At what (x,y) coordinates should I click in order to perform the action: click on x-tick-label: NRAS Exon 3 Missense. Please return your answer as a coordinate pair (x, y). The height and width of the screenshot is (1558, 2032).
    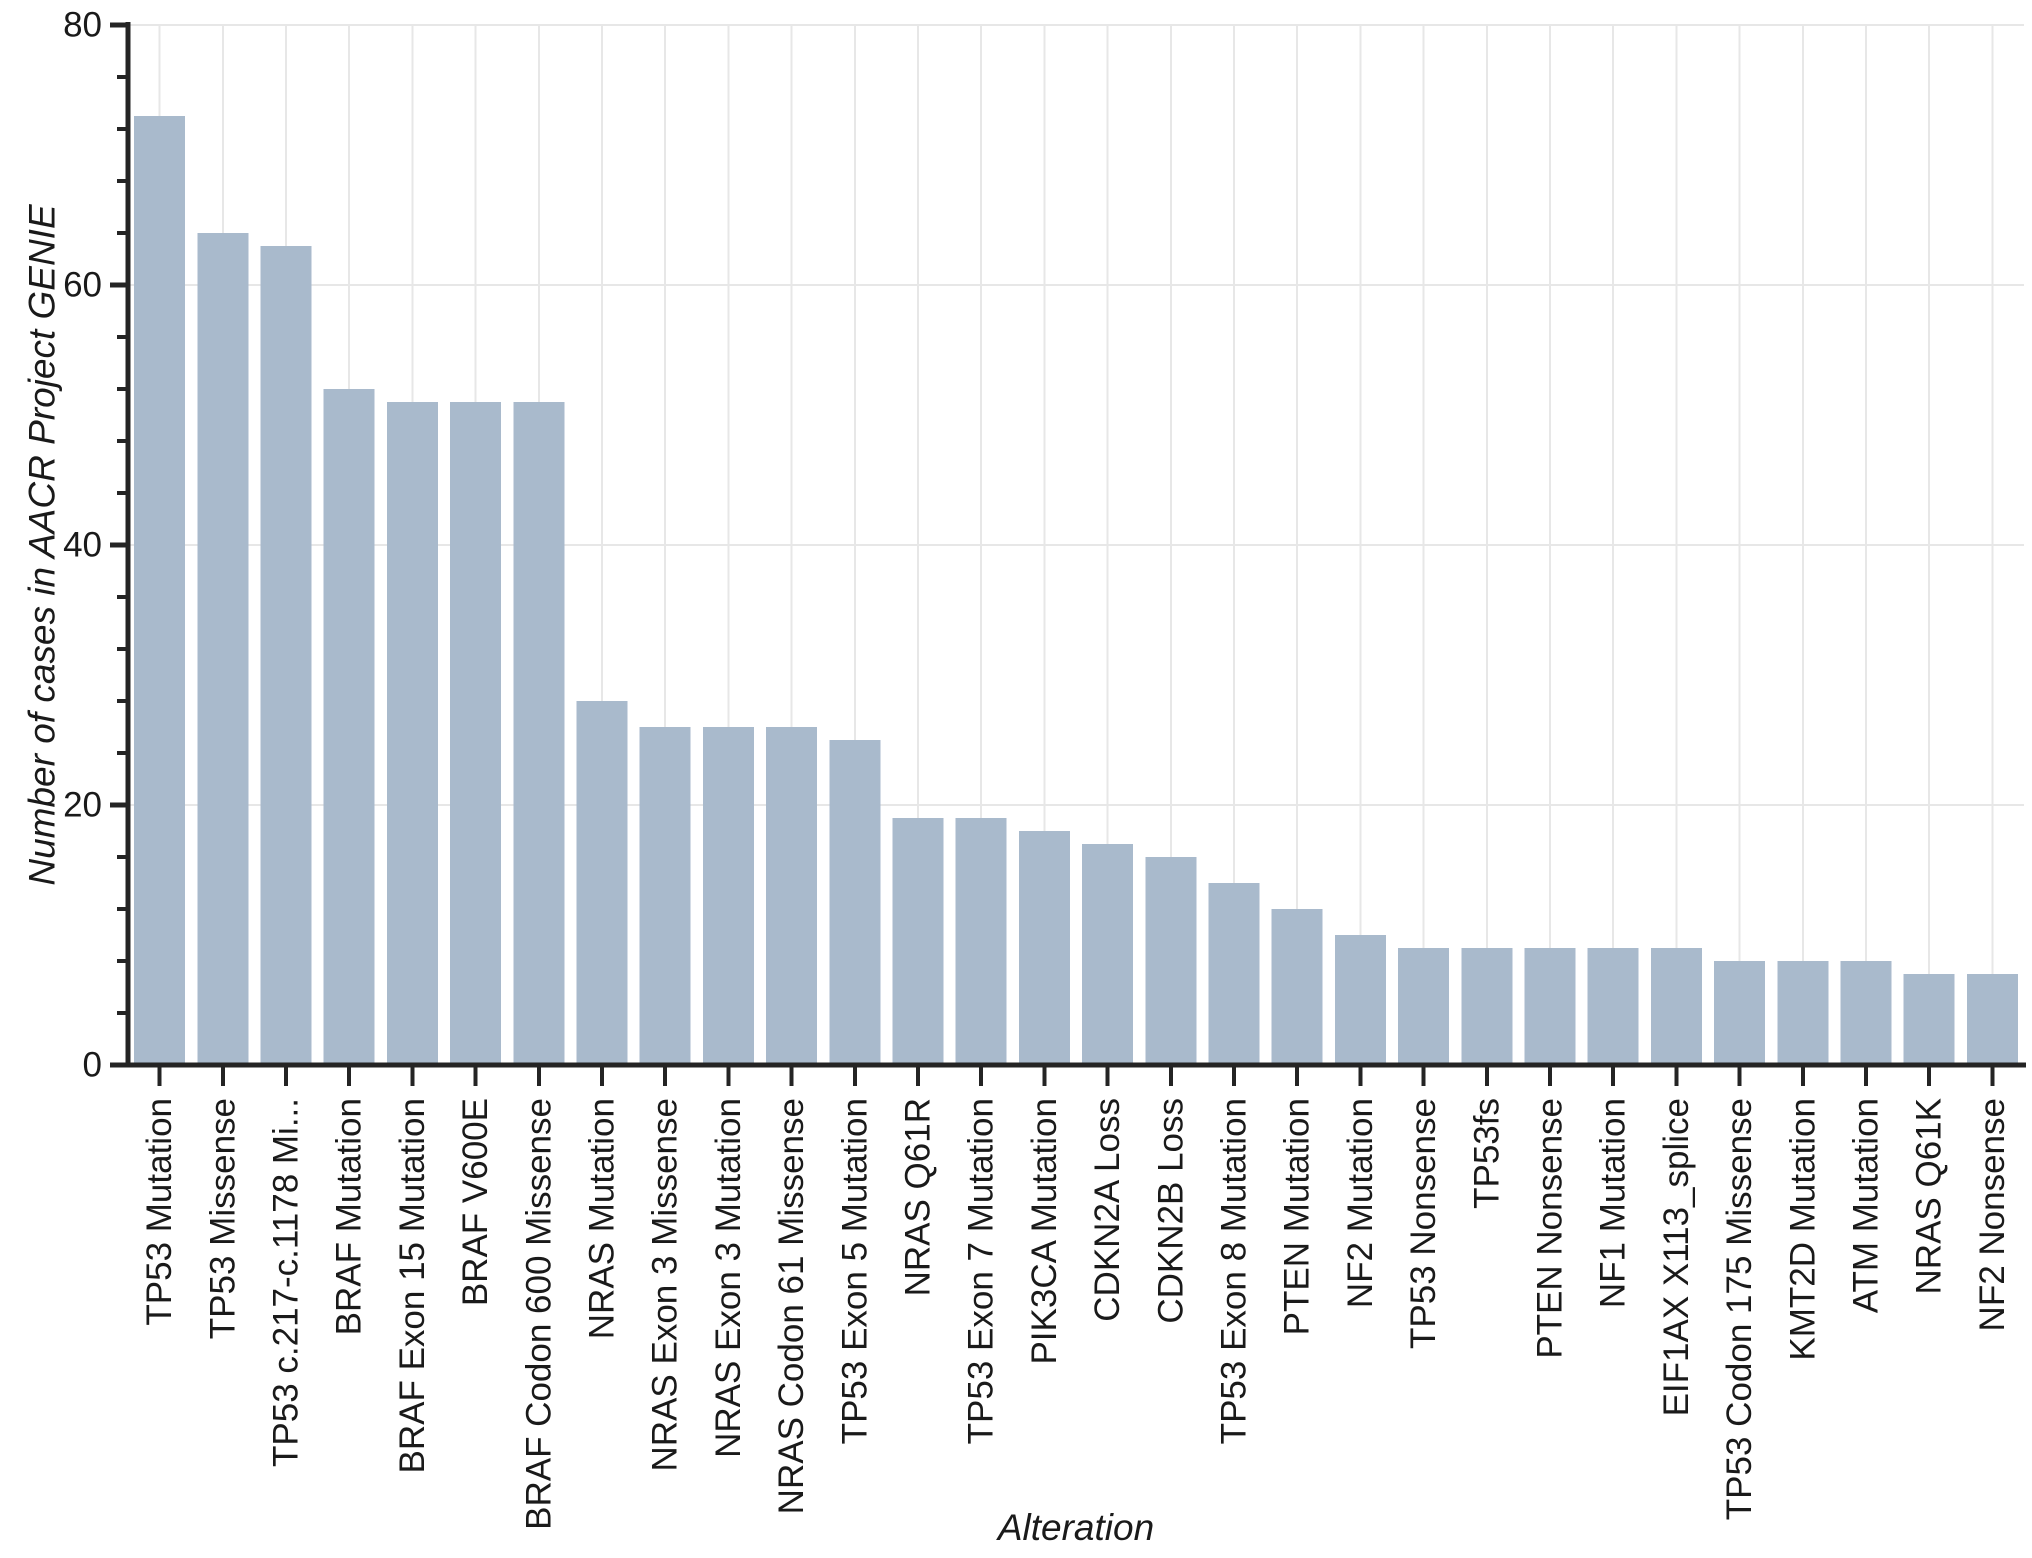
    Looking at the image, I should click on (665, 1284).